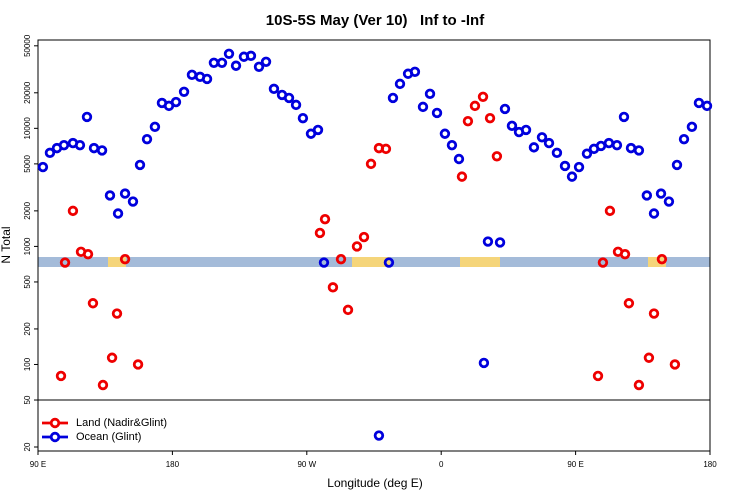 The height and width of the screenshot is (500, 750). What do you see at coordinates (27, 163) in the screenshot?
I see `y-tick-label: 5000` at bounding box center [27, 163].